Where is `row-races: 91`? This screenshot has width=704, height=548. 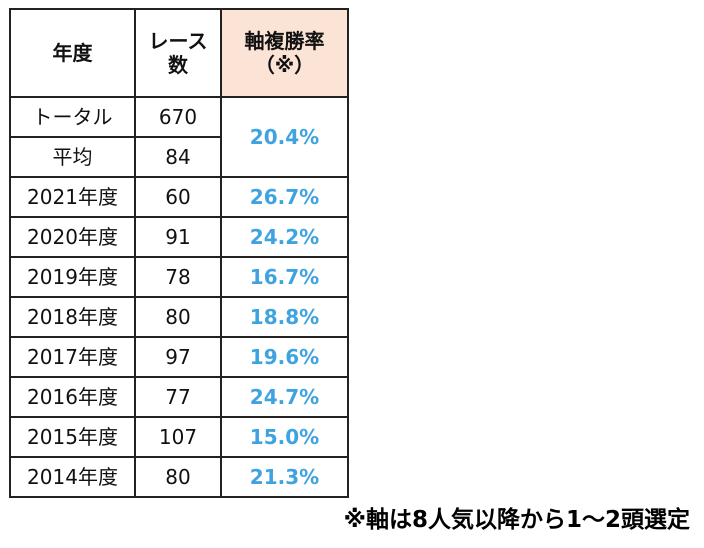
row-races: 91 is located at coordinates (178, 237).